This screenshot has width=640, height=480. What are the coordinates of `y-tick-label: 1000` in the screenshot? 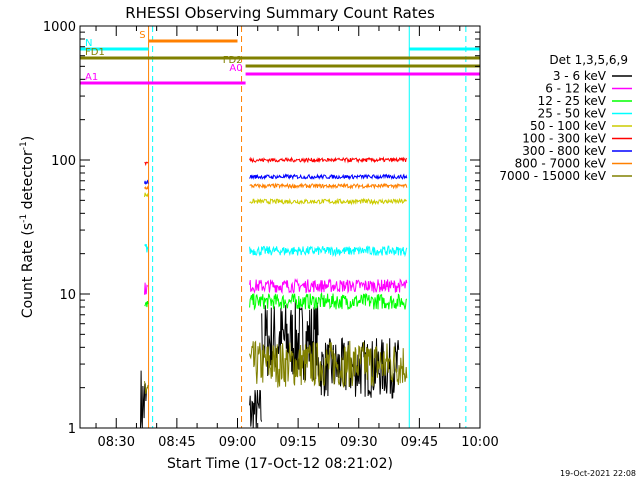 It's located at (59, 27).